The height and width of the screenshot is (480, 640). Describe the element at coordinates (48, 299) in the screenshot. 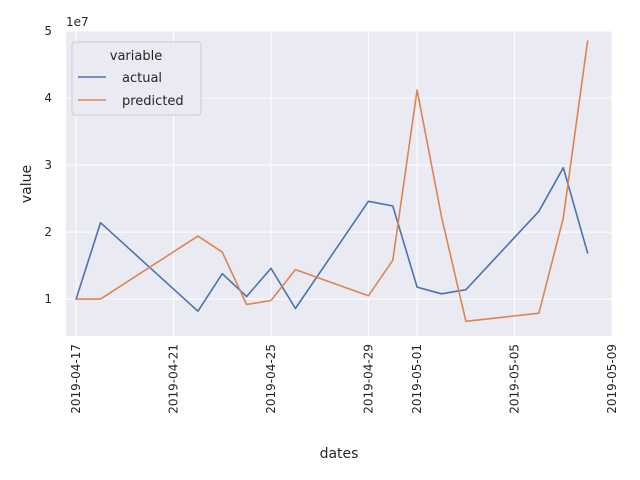

I see `y-tick-label: 1` at that location.